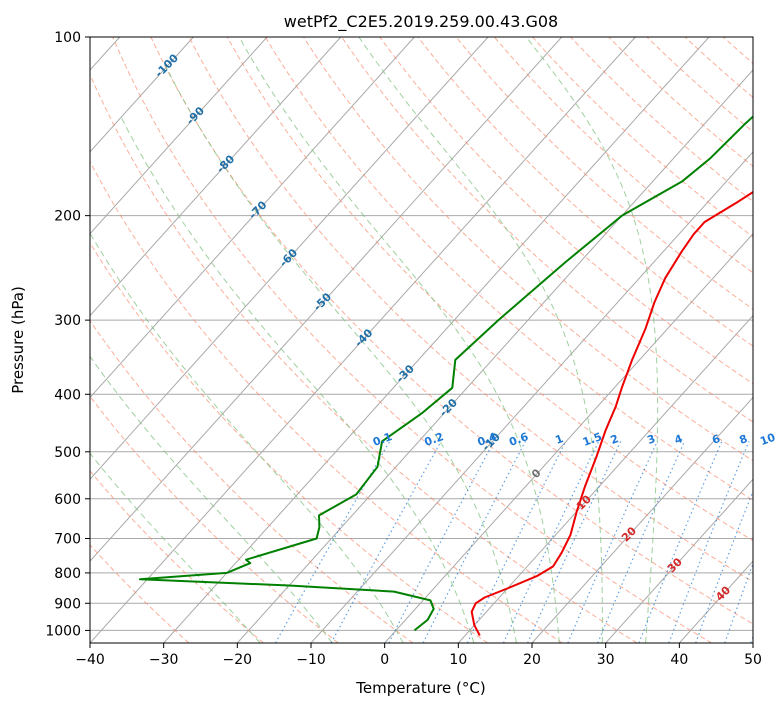  I want to click on y-axis: 100 200 300 400 500 600 700 800 900 1000, so click(67, 334).